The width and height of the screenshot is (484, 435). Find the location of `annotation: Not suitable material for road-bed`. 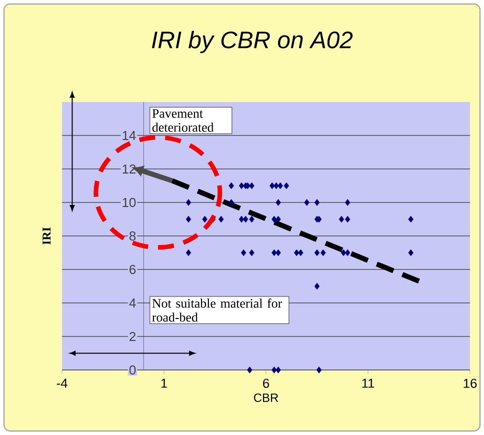

annotation: Not suitable material for road-bed is located at coordinates (217, 310).